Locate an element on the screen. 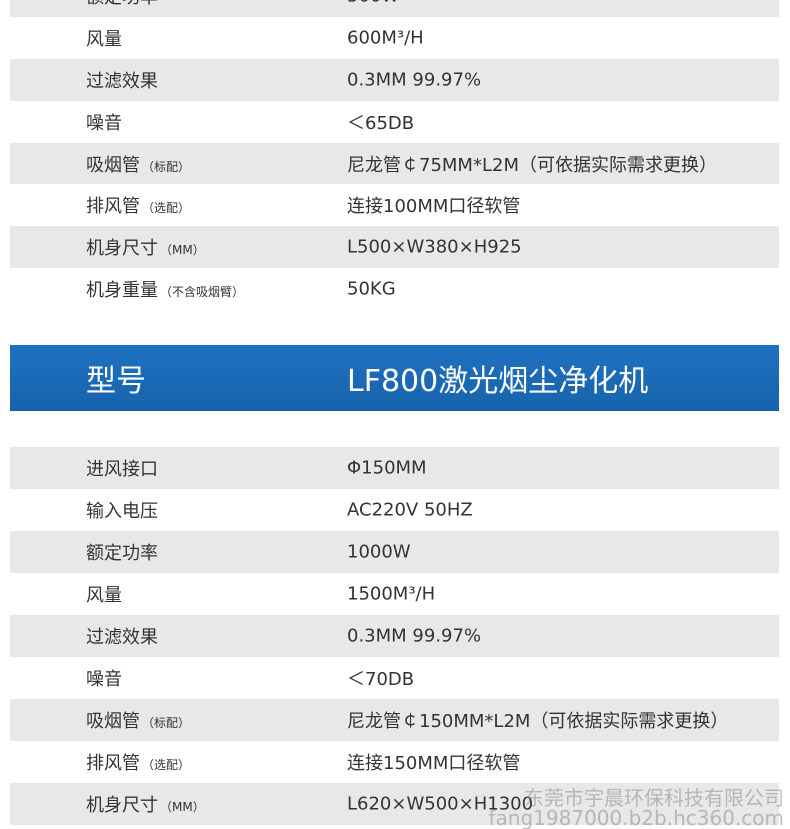  spec-row: 噪音 ＜65DB is located at coordinates (394, 122).